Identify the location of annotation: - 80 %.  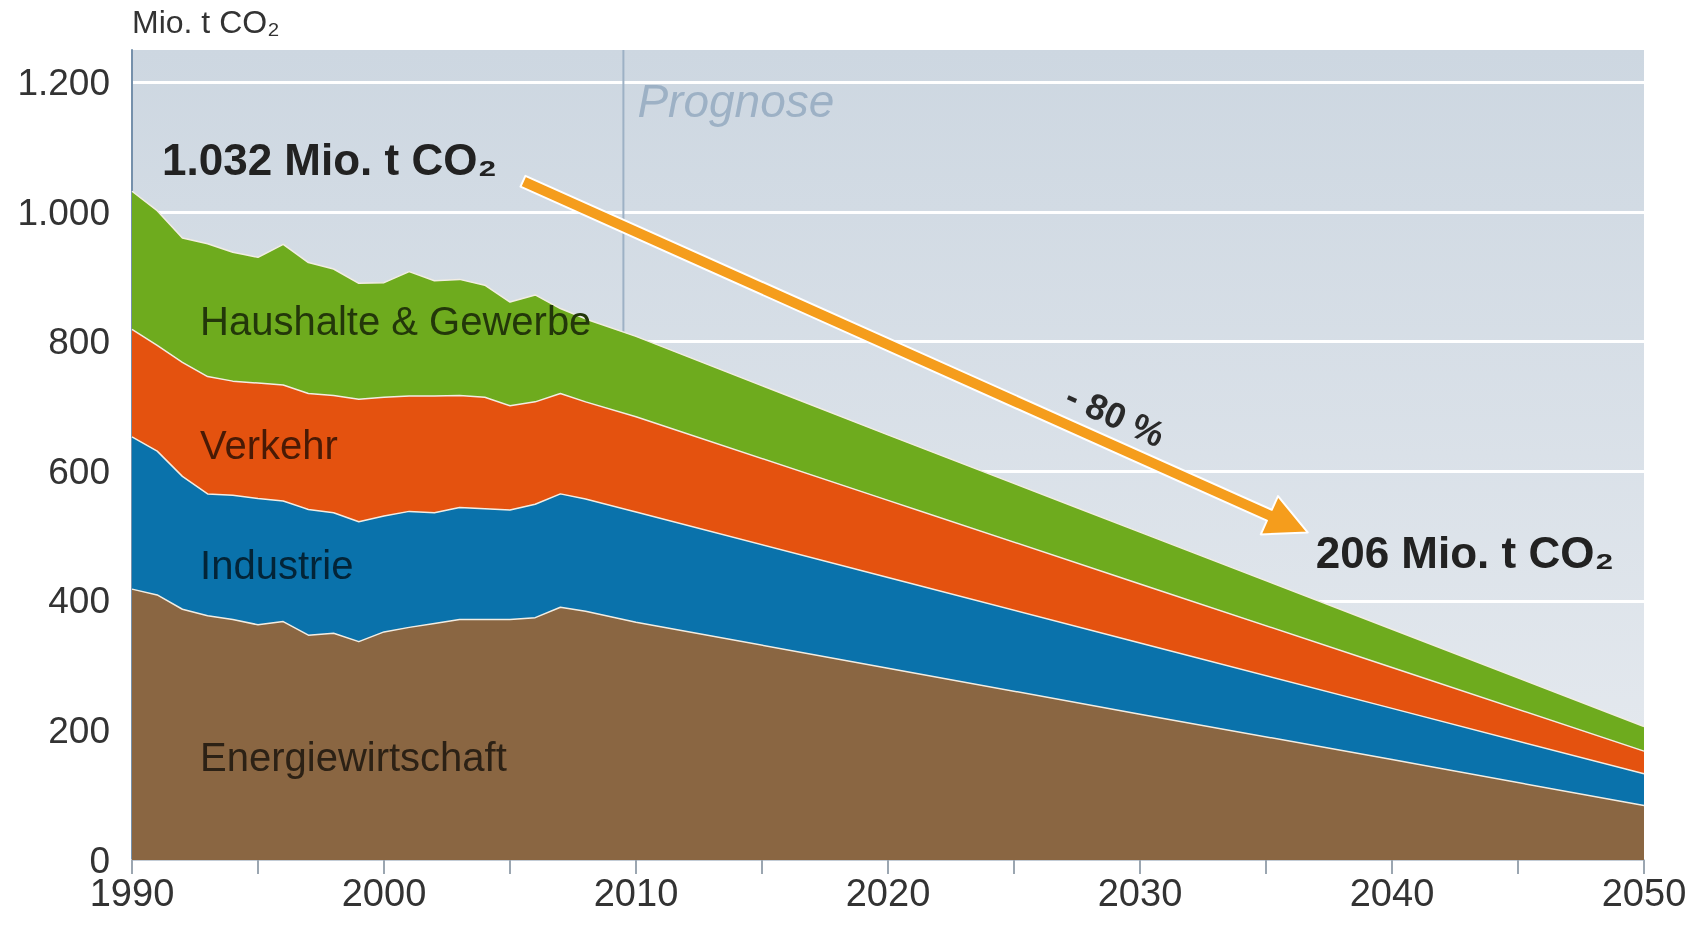
(1115, 415).